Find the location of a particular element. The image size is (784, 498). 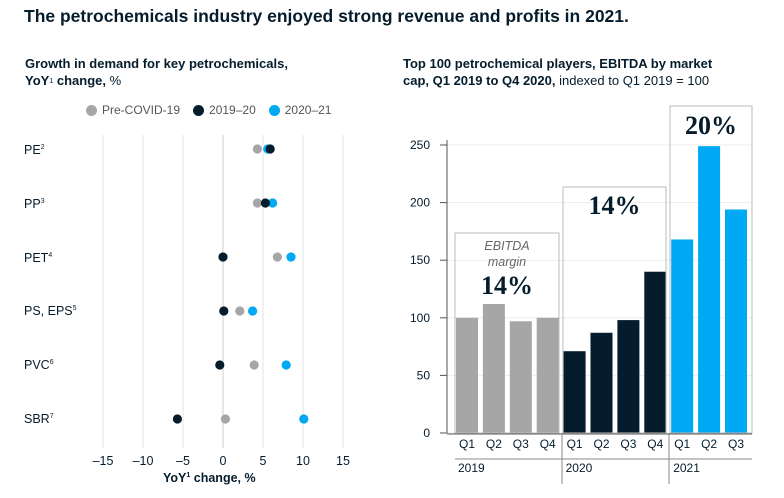

bar-2021-q2 is located at coordinates (709, 290).